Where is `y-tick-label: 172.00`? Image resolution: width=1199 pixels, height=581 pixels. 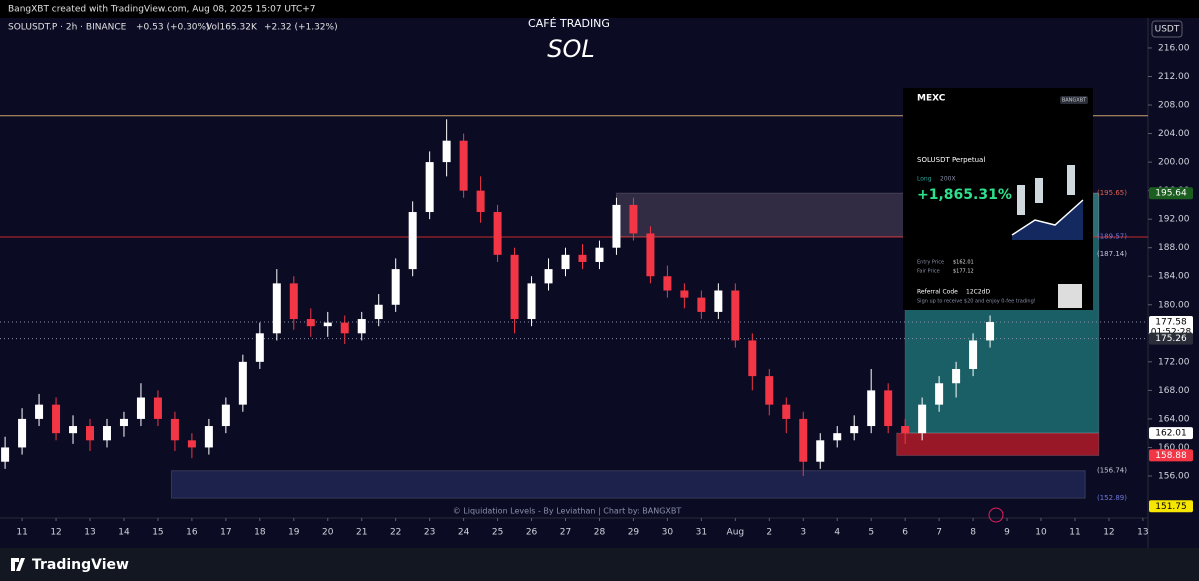 y-tick-label: 172.00 is located at coordinates (1174, 362).